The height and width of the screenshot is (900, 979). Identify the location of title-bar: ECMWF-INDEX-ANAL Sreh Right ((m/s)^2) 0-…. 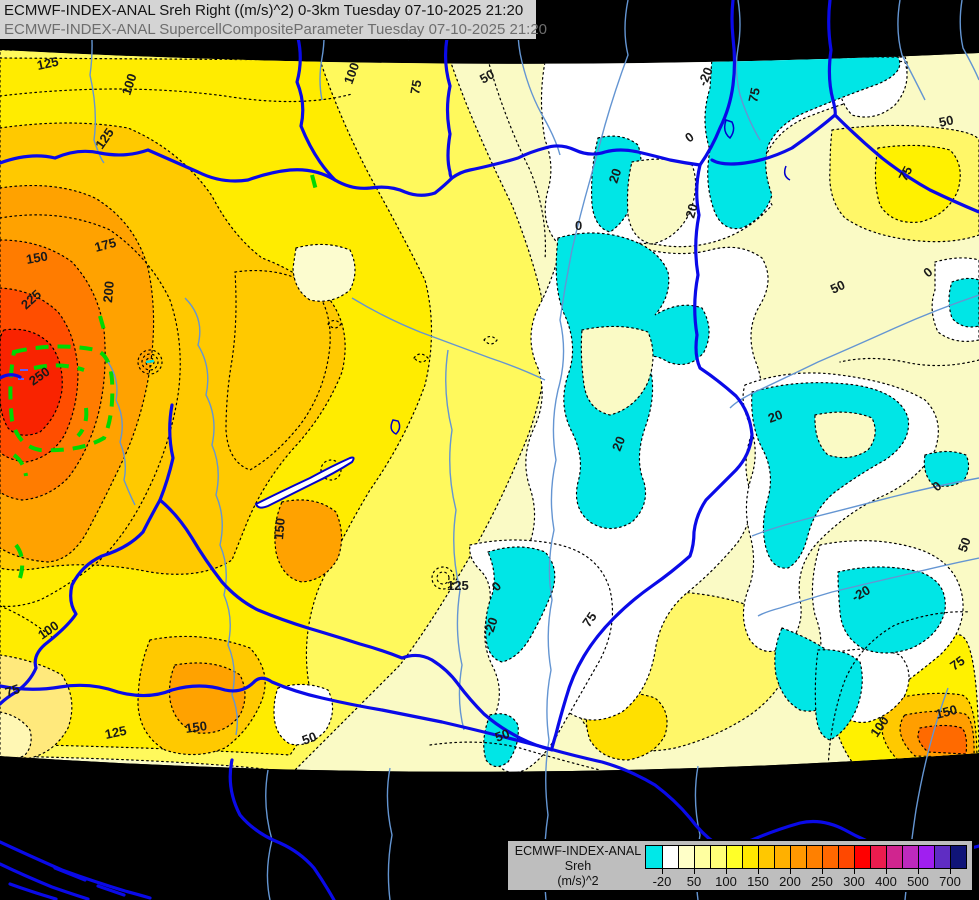
(274, 20).